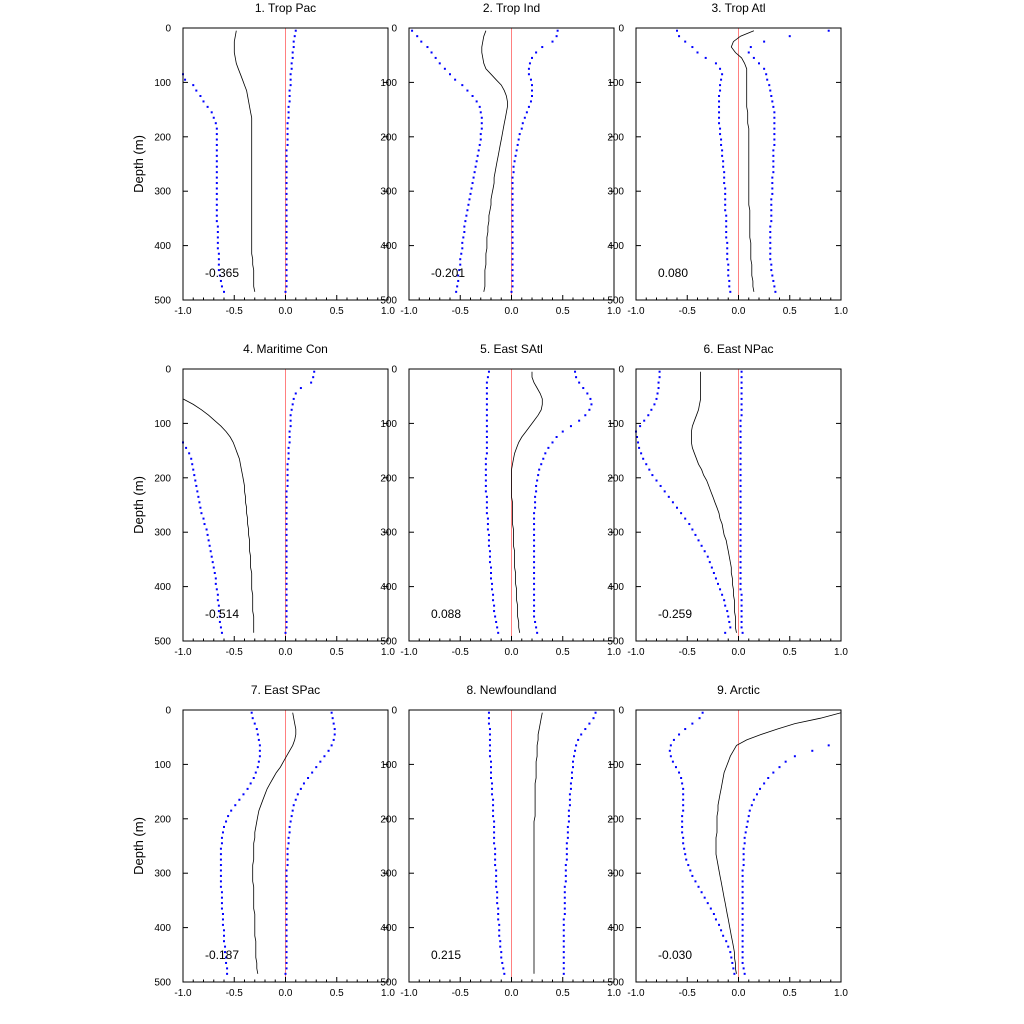 Image resolution: width=1024 pixels, height=1024 pixels. Describe the element at coordinates (162, 642) in the screenshot. I see `y-tick-label: 500` at that location.